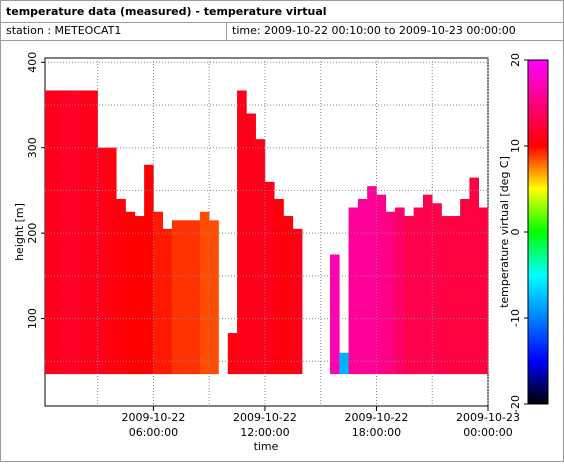  Describe the element at coordinates (32, 147) in the screenshot. I see `y-tick-label: 300` at that location.